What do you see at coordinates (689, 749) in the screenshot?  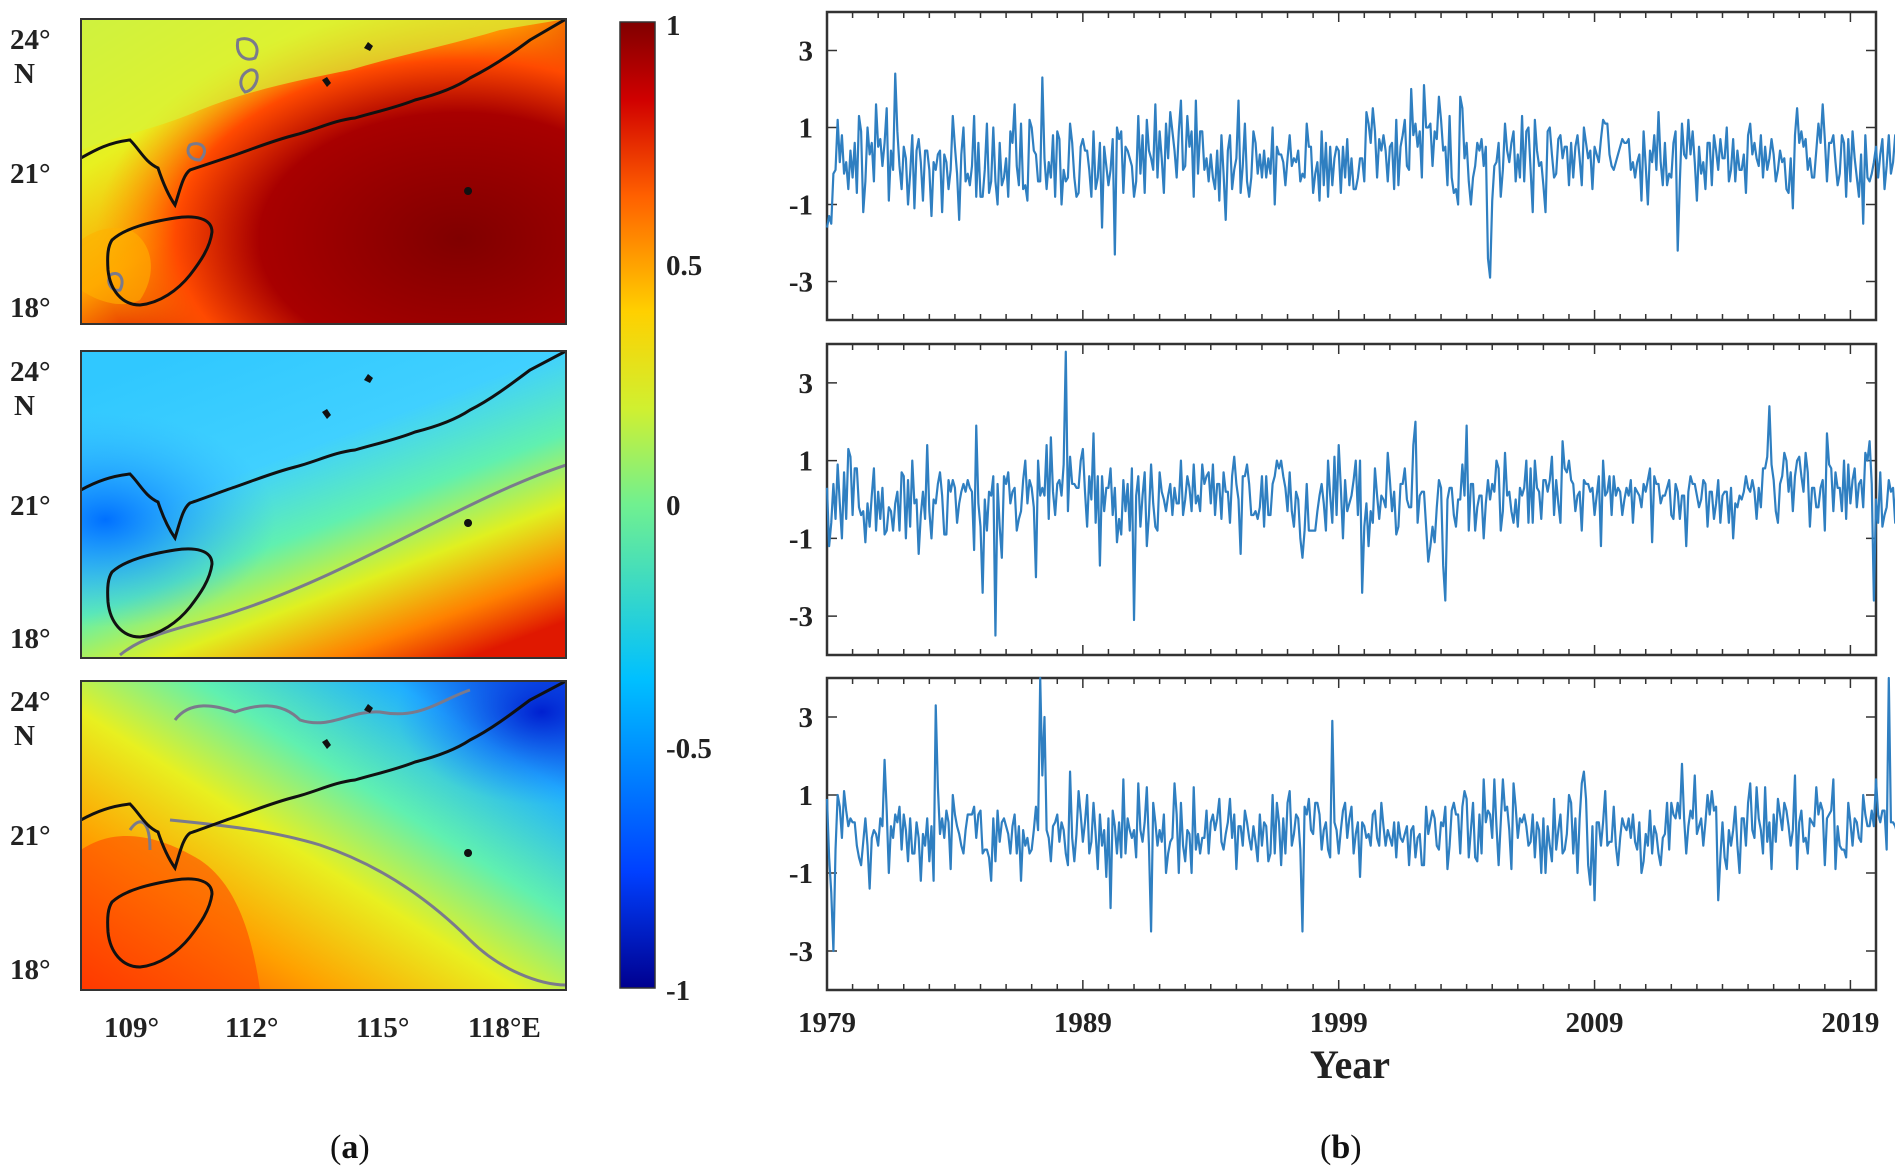 I see `colorbar-label-minus-0.5: -0.5` at bounding box center [689, 749].